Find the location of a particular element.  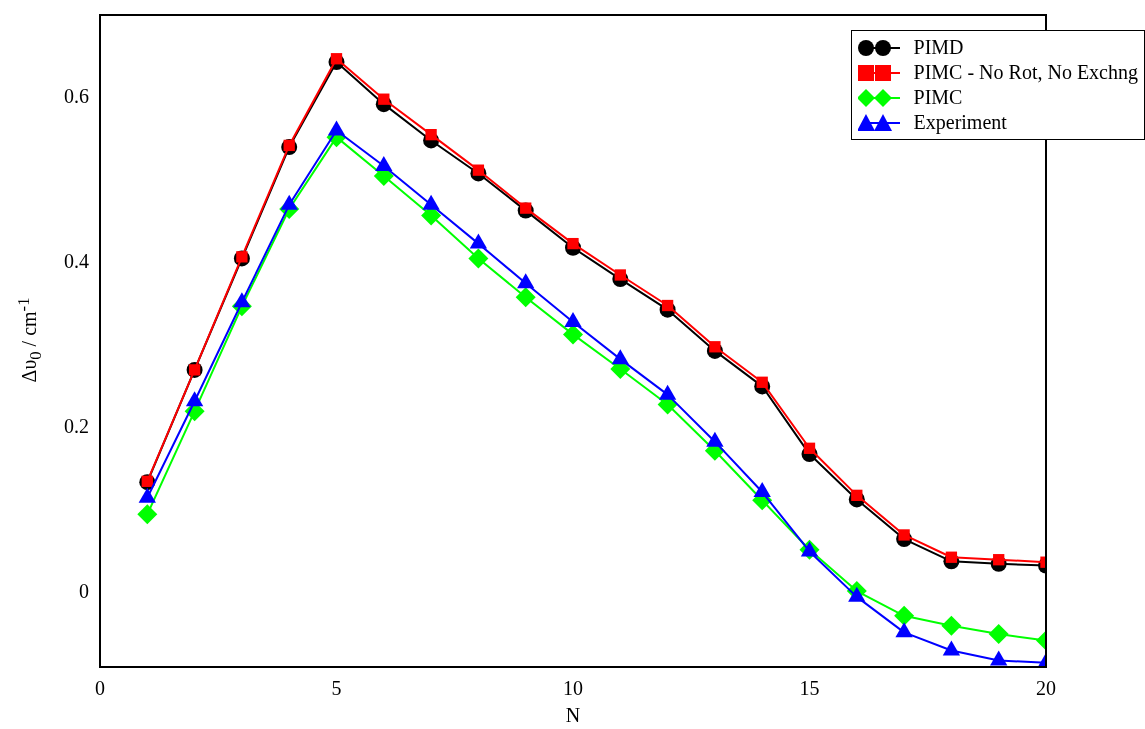

legend-label: PIMC is located at coordinates (938, 97).